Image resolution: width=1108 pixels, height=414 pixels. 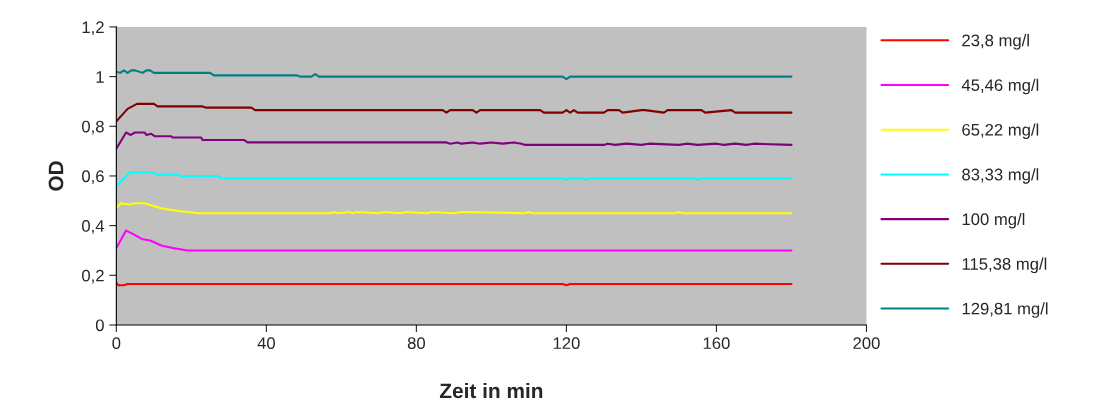 I want to click on legend-label: 45,46 mg/l, so click(x=1000, y=86).